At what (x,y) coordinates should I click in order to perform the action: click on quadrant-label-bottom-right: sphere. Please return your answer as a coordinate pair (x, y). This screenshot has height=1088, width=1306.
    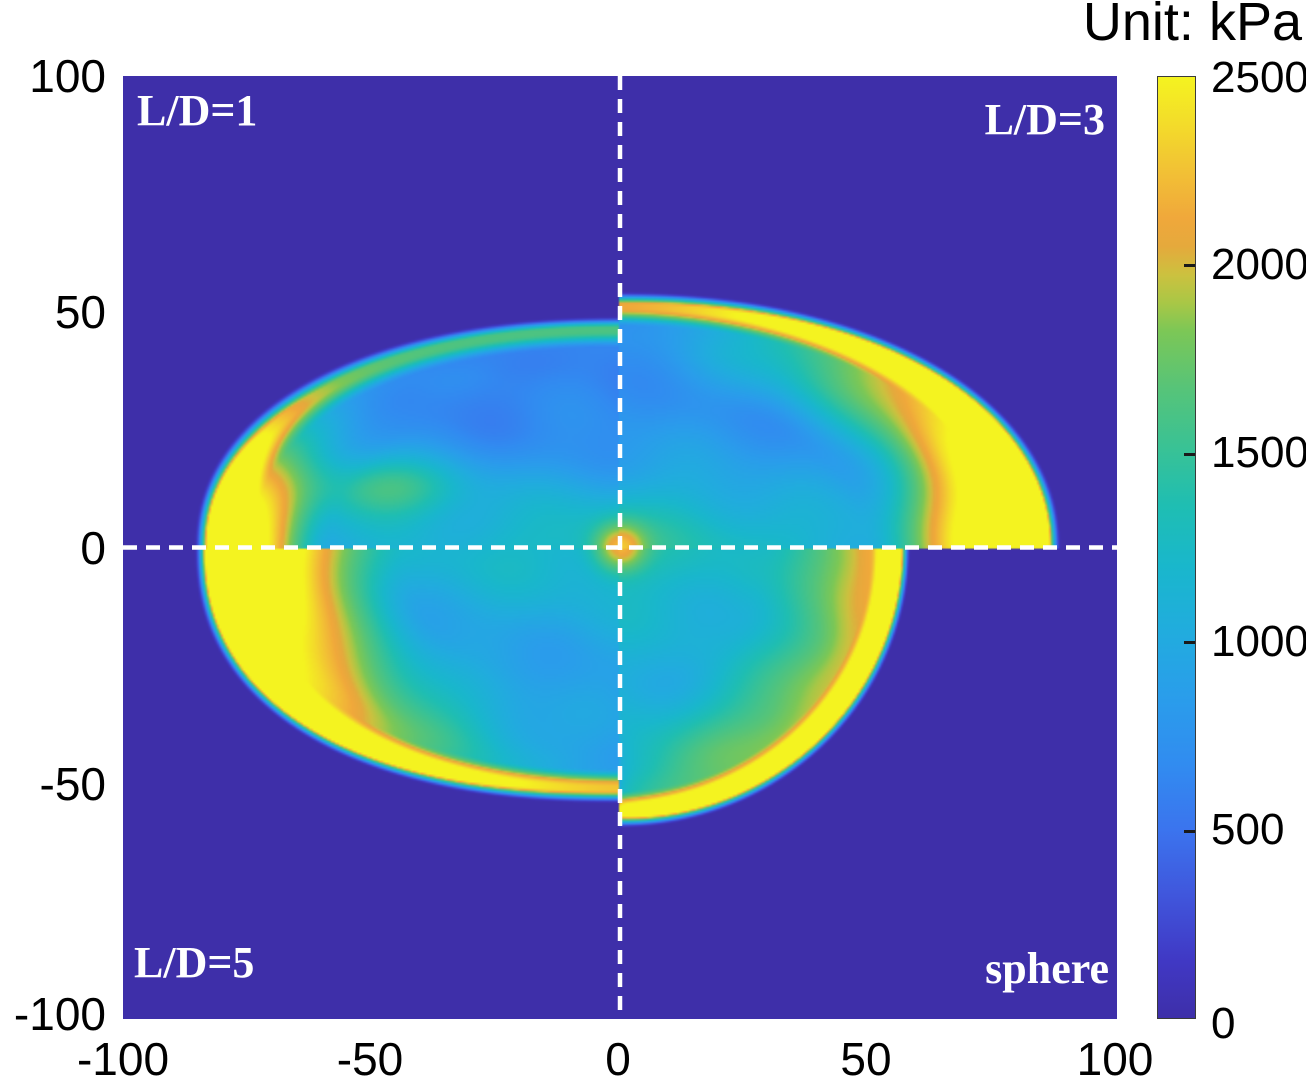
    Looking at the image, I should click on (1047, 968).